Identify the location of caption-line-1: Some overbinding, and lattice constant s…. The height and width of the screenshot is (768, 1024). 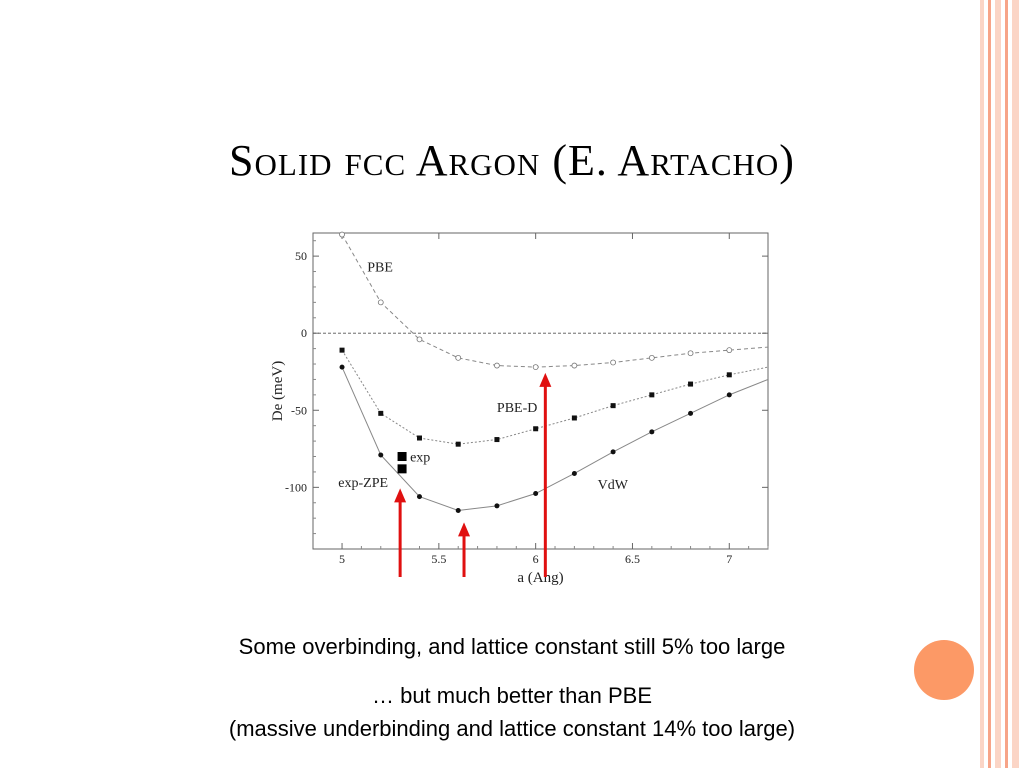
(512, 646).